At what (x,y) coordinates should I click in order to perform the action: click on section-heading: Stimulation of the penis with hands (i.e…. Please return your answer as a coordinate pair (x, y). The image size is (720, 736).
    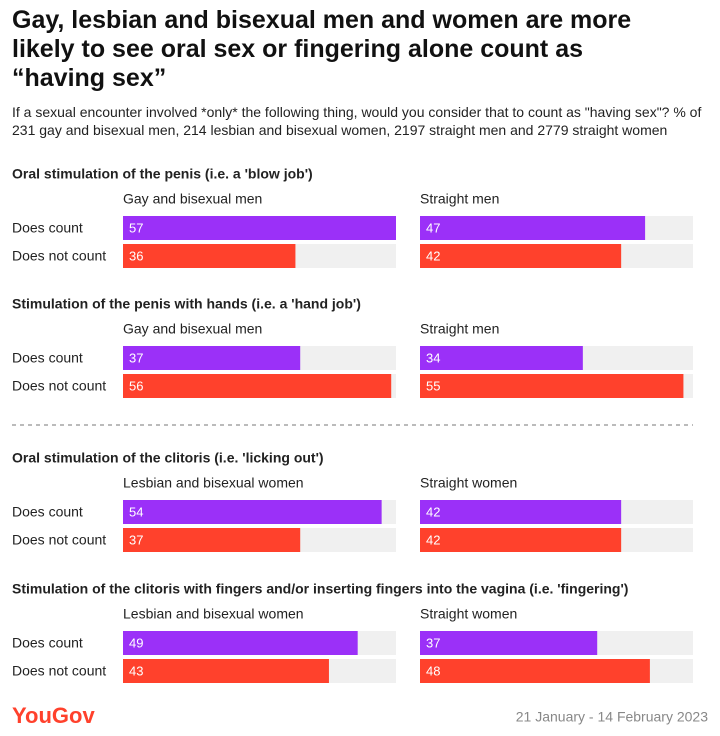
    Looking at the image, I should click on (186, 304).